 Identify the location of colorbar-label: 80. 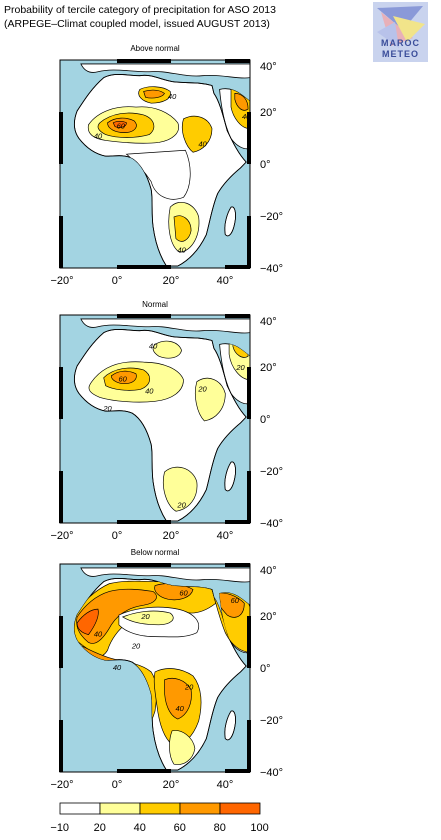
(219, 828).